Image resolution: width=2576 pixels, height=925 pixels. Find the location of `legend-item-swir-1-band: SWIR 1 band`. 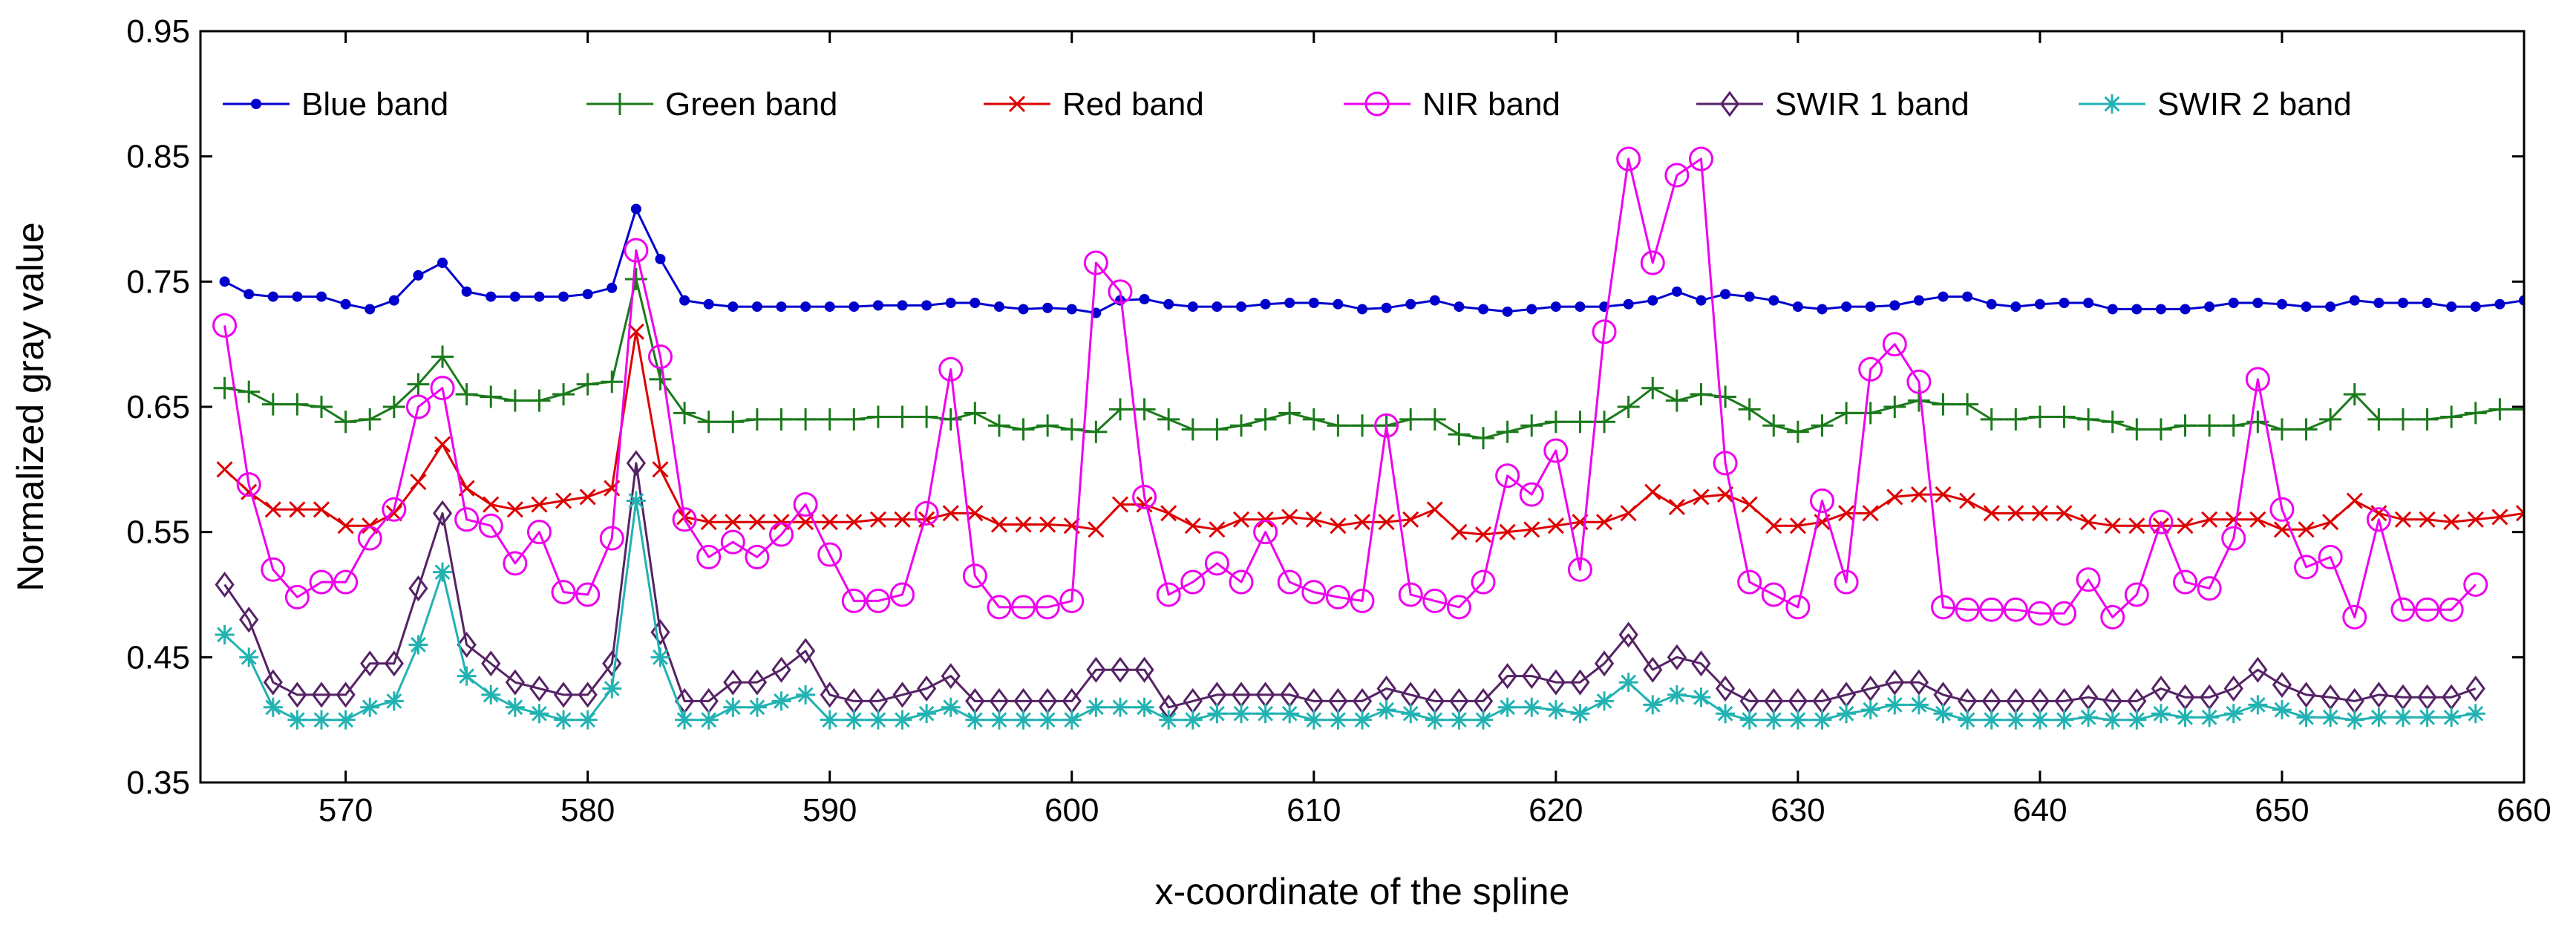

legend-item-swir-1-band: SWIR 1 band is located at coordinates (1832, 104).